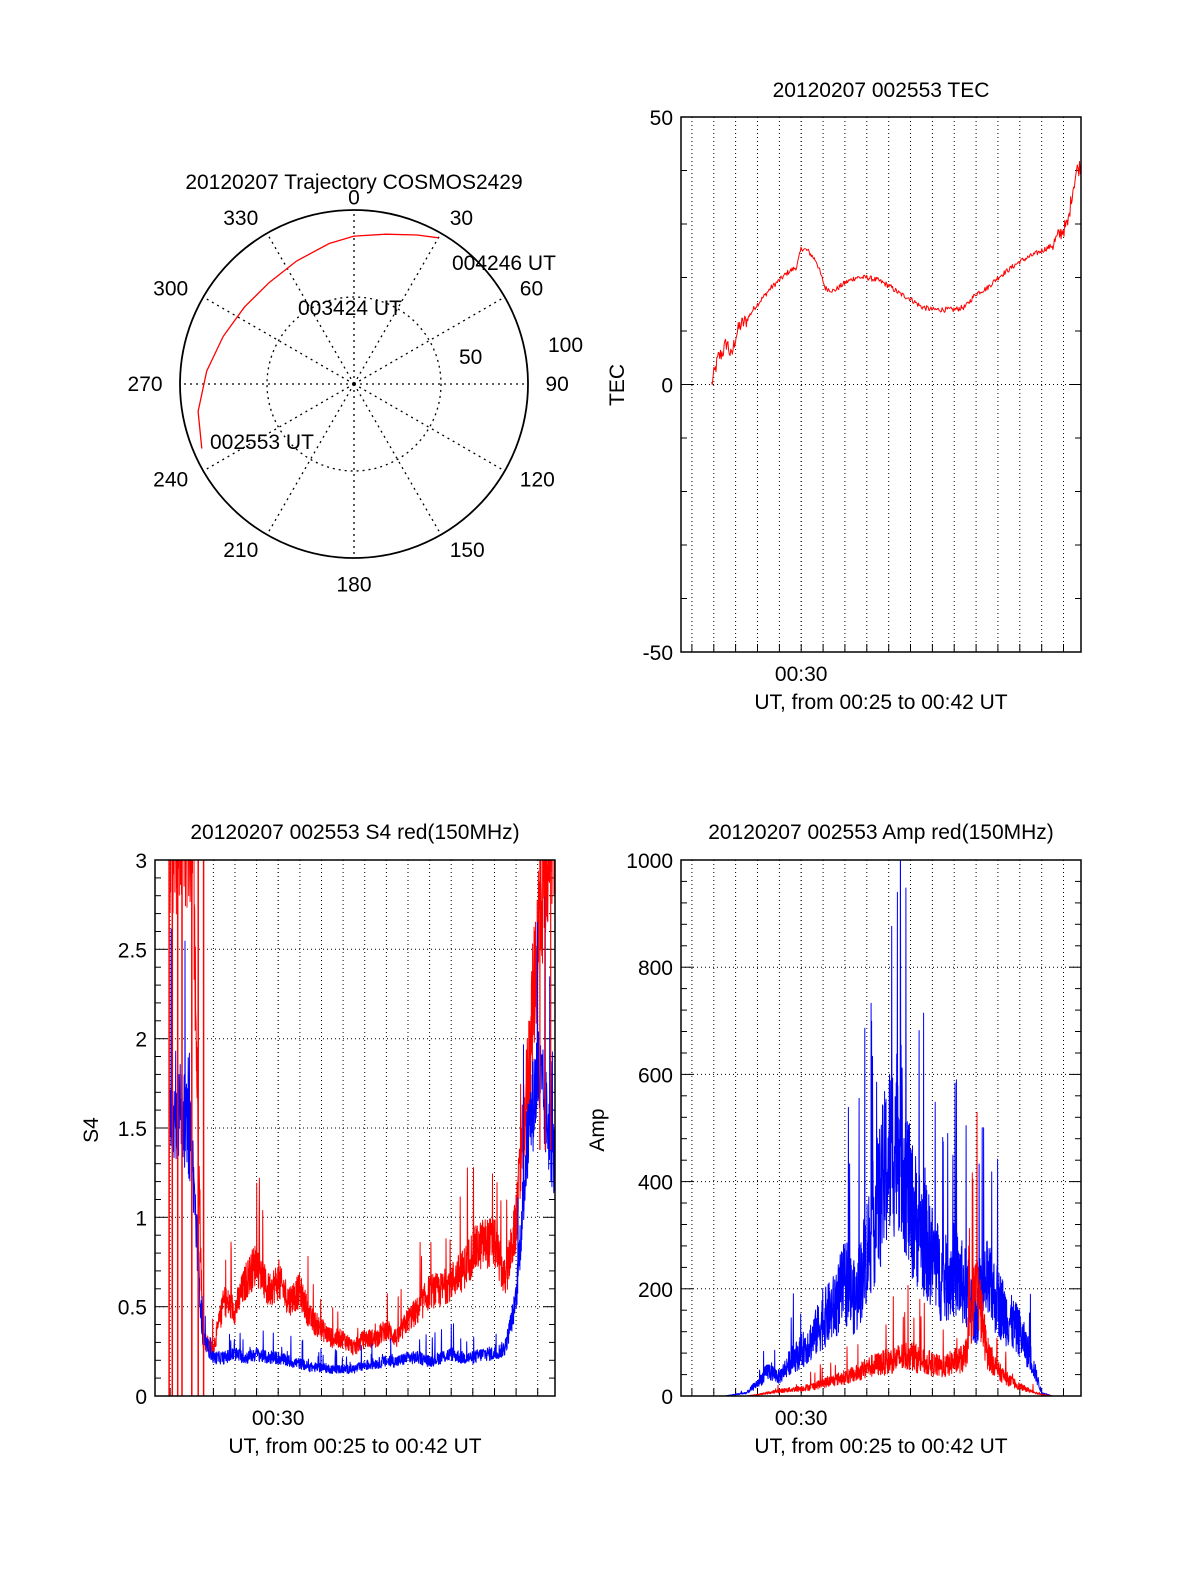 The height and width of the screenshot is (1575, 1200). I want to click on tec-x-tick-labels: 00:30, so click(801, 674).